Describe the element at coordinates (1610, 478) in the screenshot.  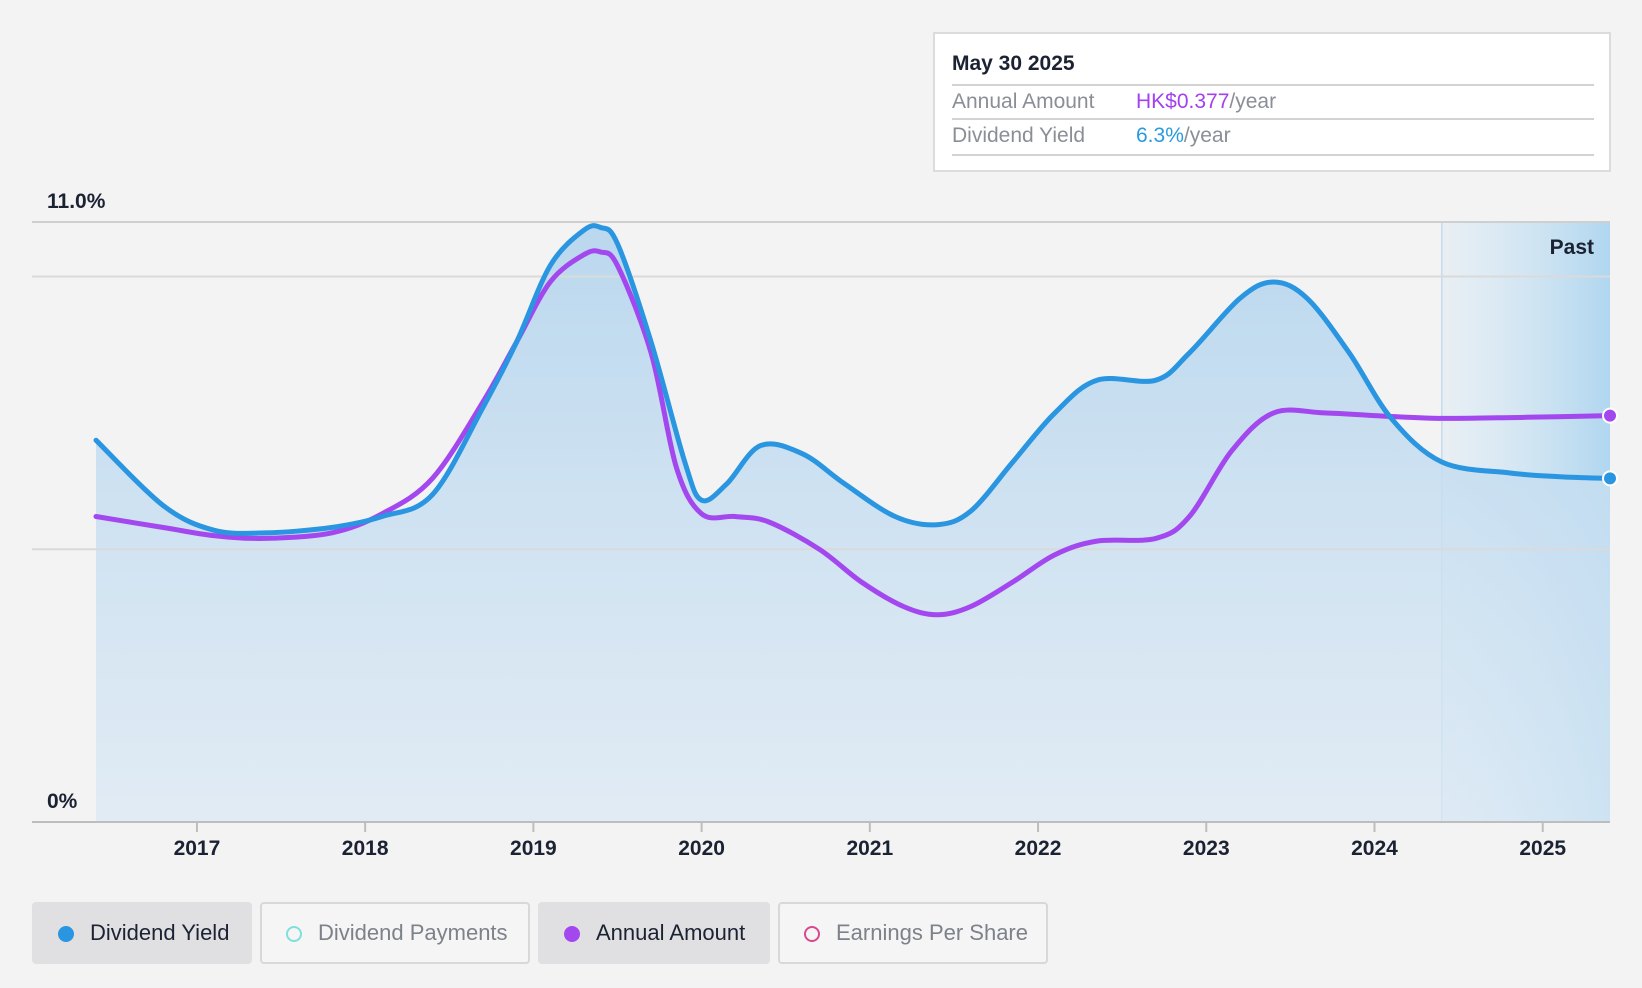
I see `dividend-yield-end-marker` at that location.